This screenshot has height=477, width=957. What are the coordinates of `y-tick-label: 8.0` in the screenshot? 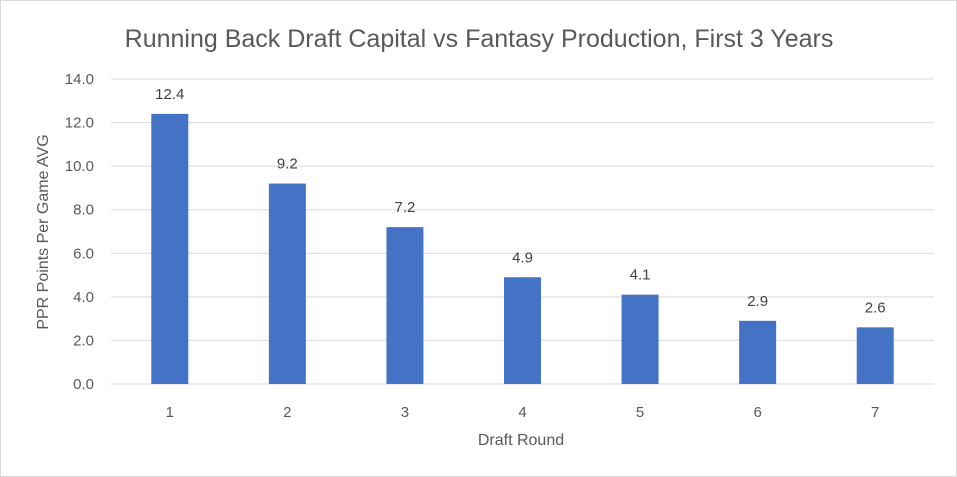 It's located at (83, 210).